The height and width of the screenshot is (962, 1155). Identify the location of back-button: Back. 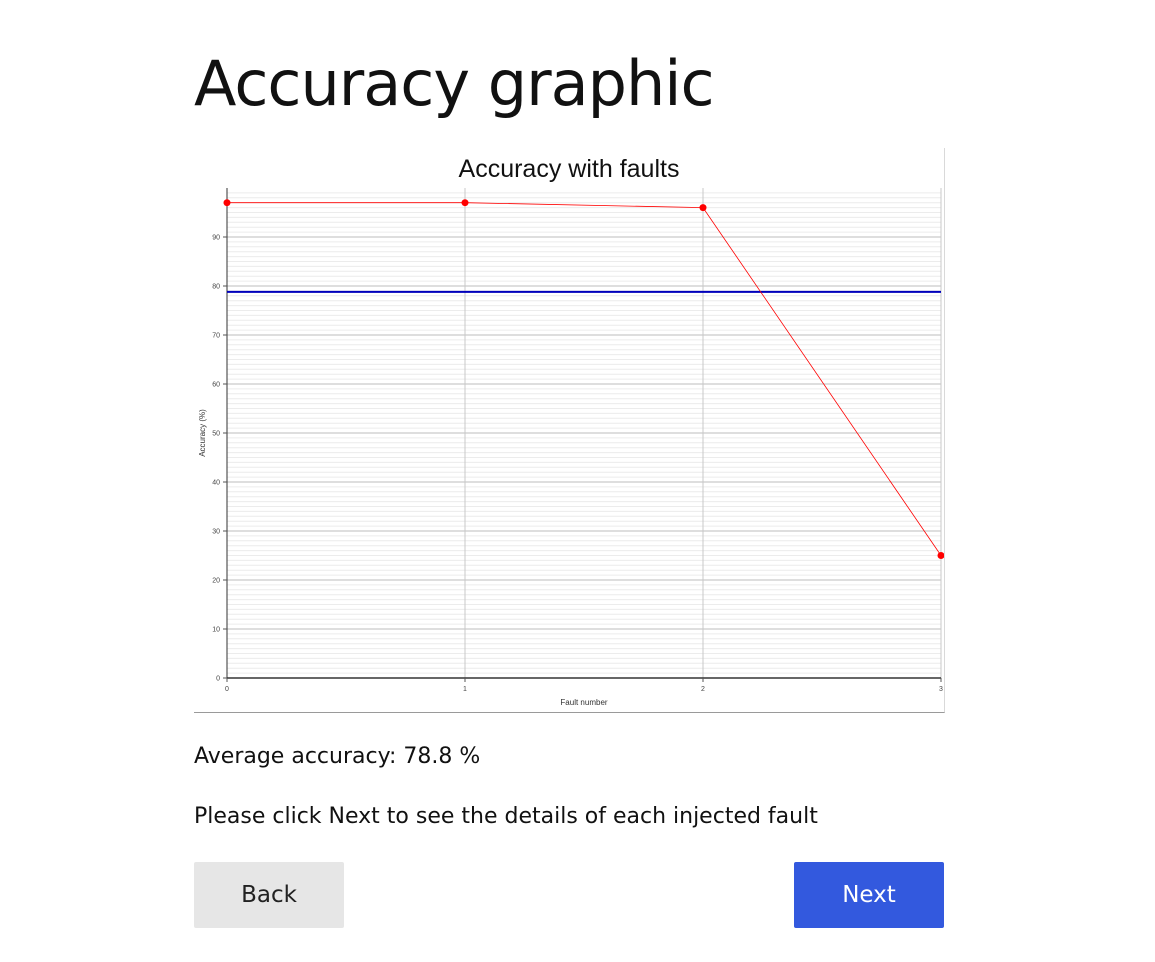
(269, 895).